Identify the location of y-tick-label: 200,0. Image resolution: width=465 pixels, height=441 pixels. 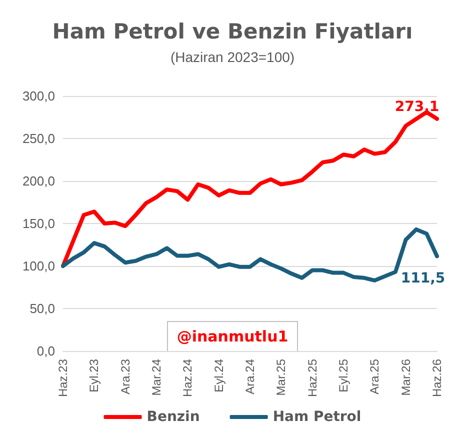
(38, 181).